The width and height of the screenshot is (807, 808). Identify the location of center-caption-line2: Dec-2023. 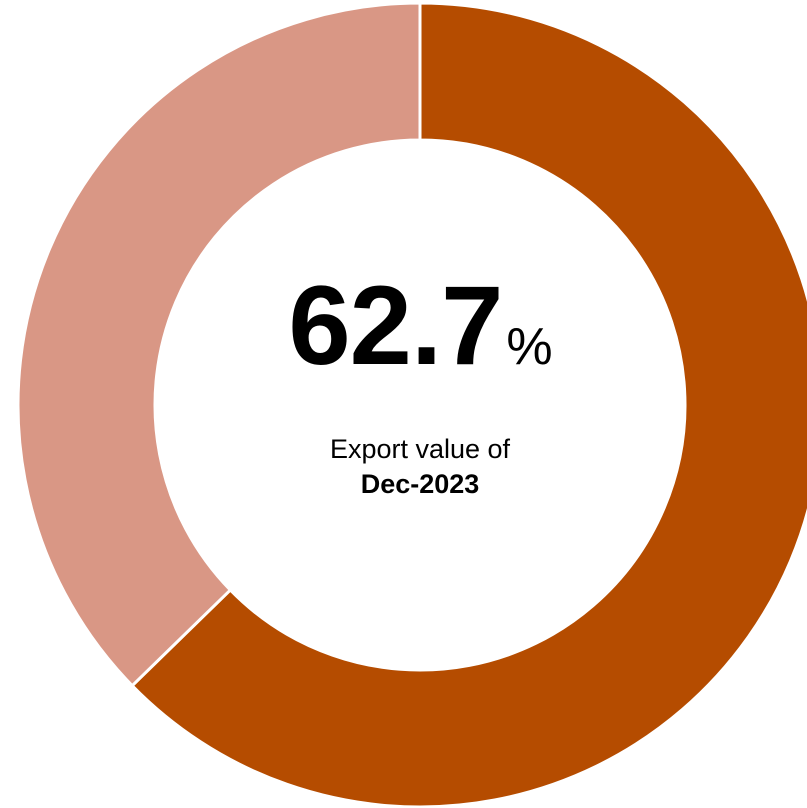
(420, 484).